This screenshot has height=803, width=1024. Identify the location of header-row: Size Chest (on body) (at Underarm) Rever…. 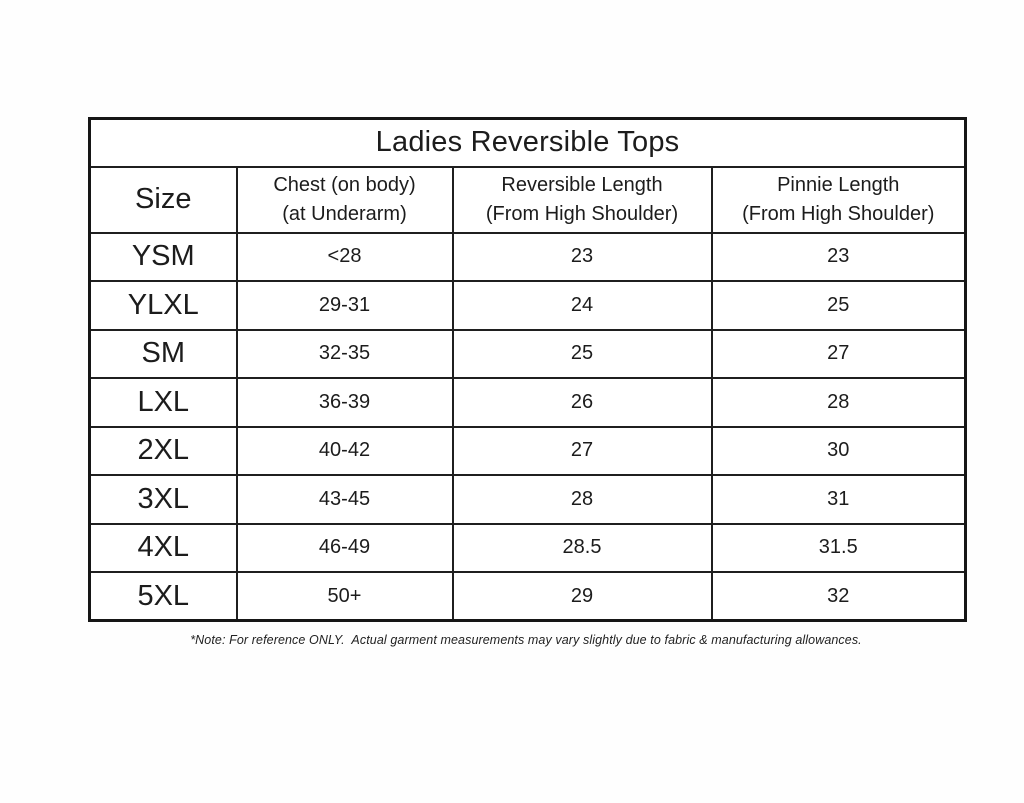
(527, 199).